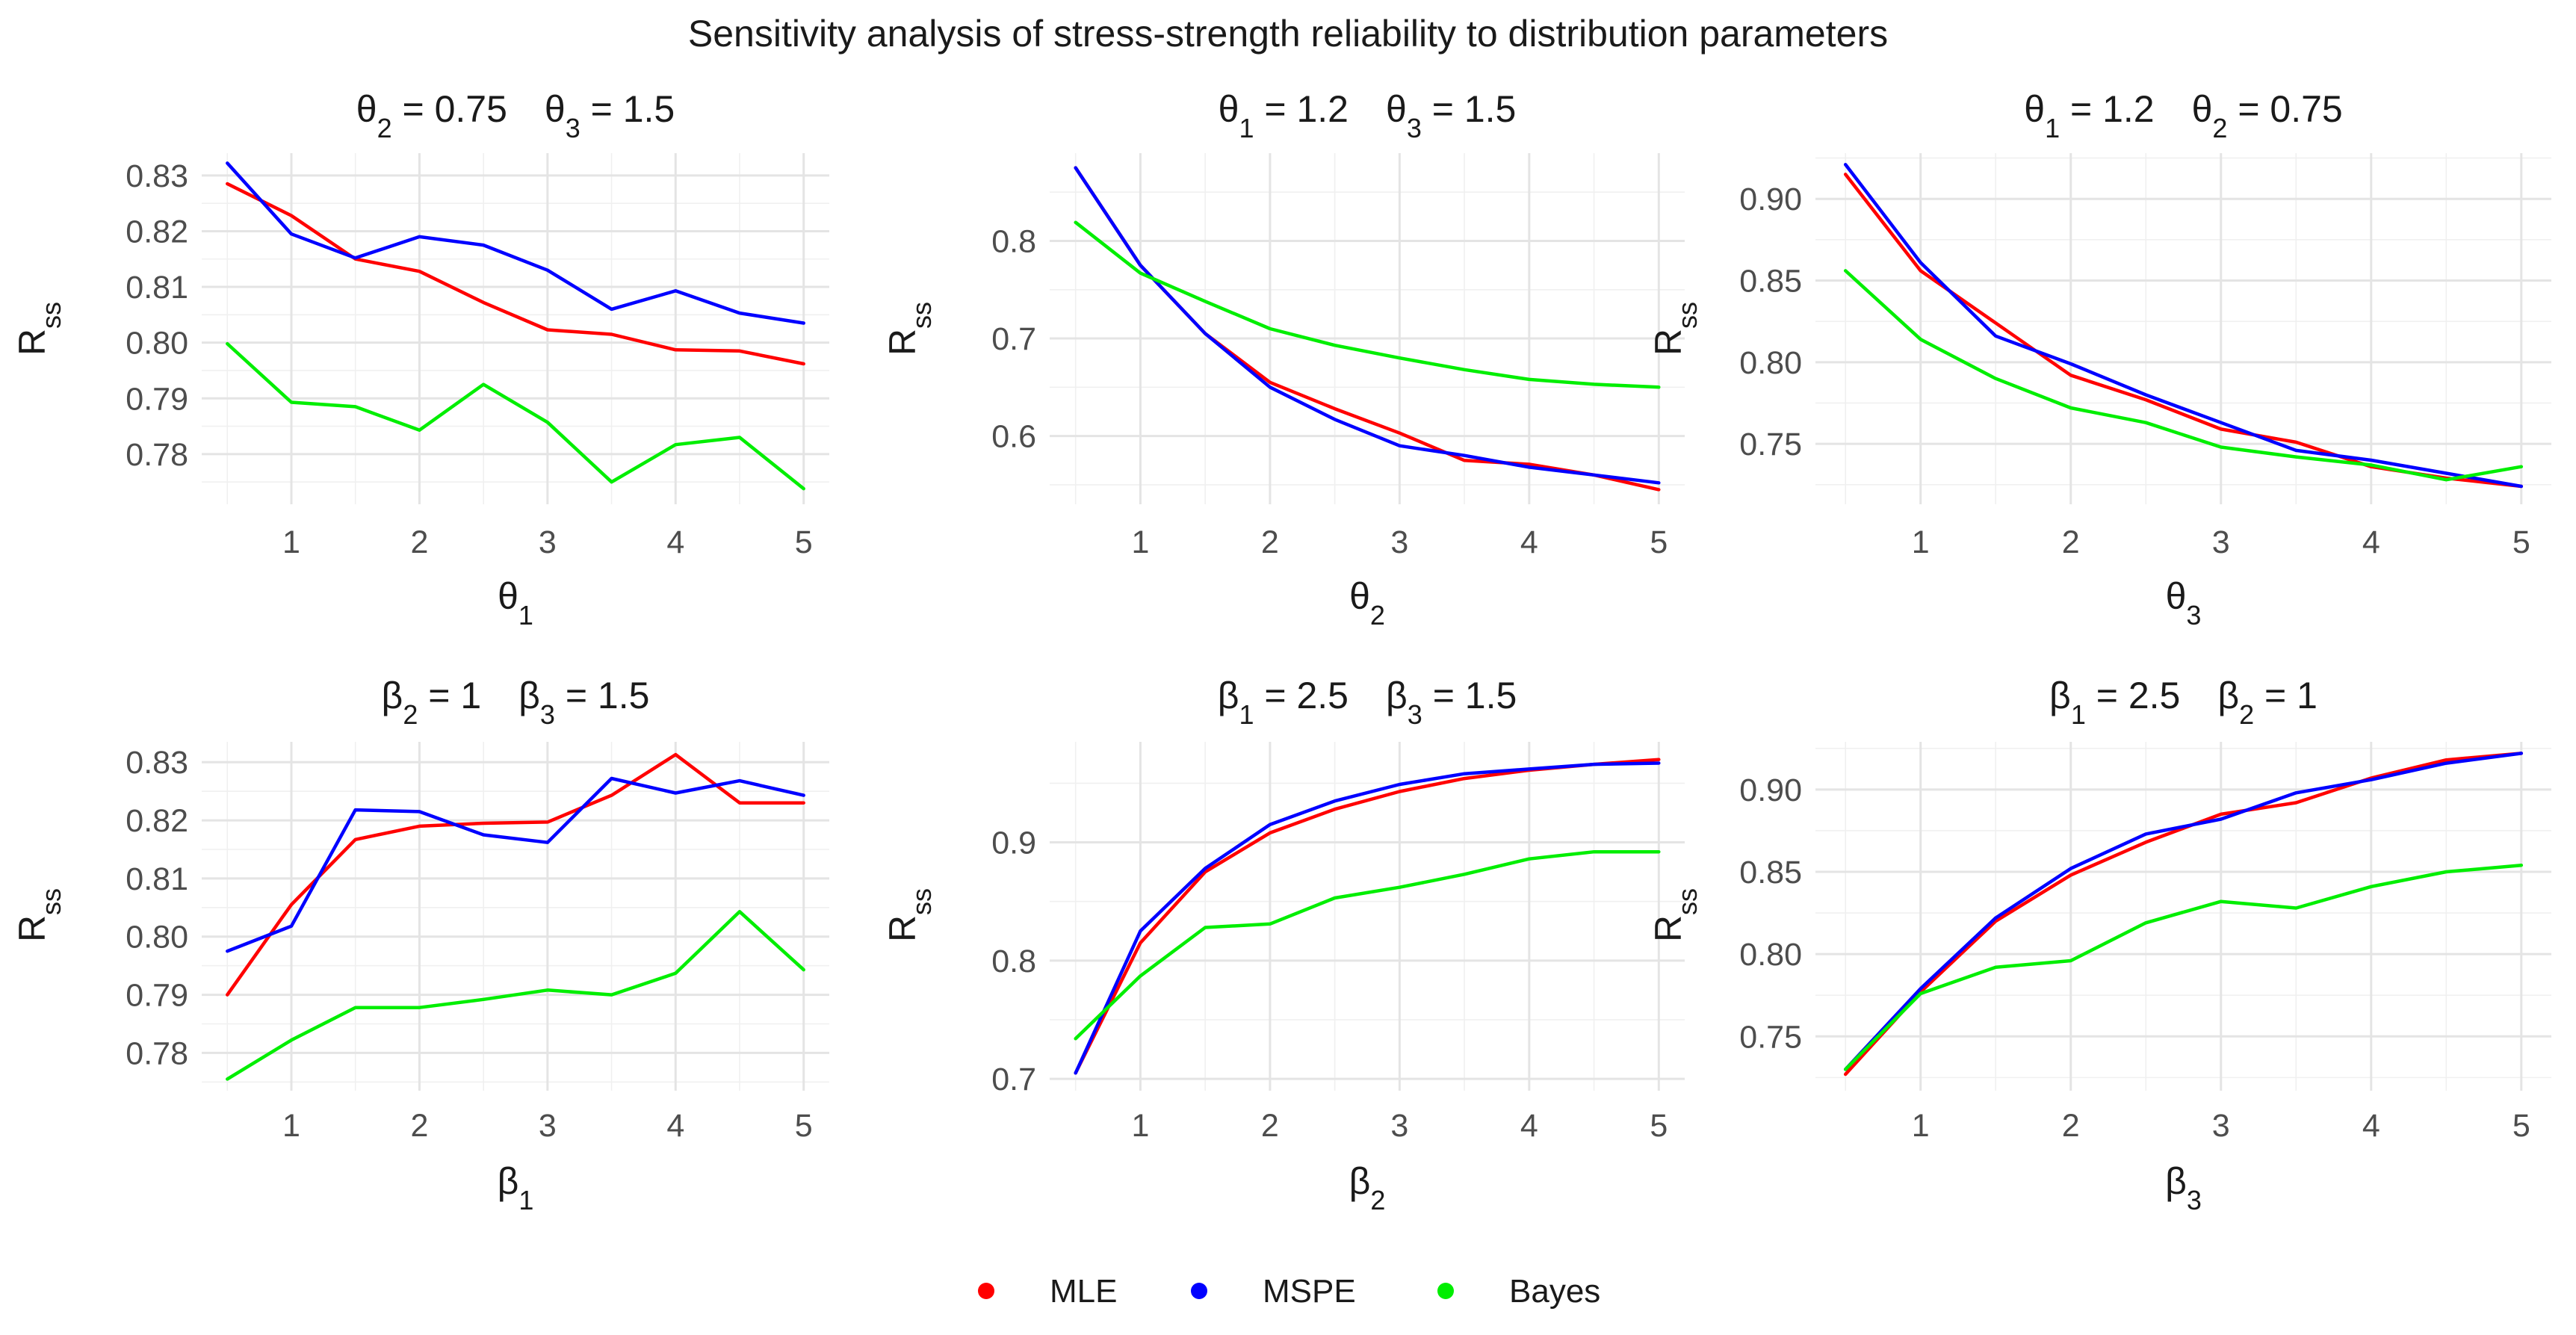 The image size is (2576, 1335). I want to click on panel-title: β1 = 2.5 β3 = 1.5, so click(1367, 702).